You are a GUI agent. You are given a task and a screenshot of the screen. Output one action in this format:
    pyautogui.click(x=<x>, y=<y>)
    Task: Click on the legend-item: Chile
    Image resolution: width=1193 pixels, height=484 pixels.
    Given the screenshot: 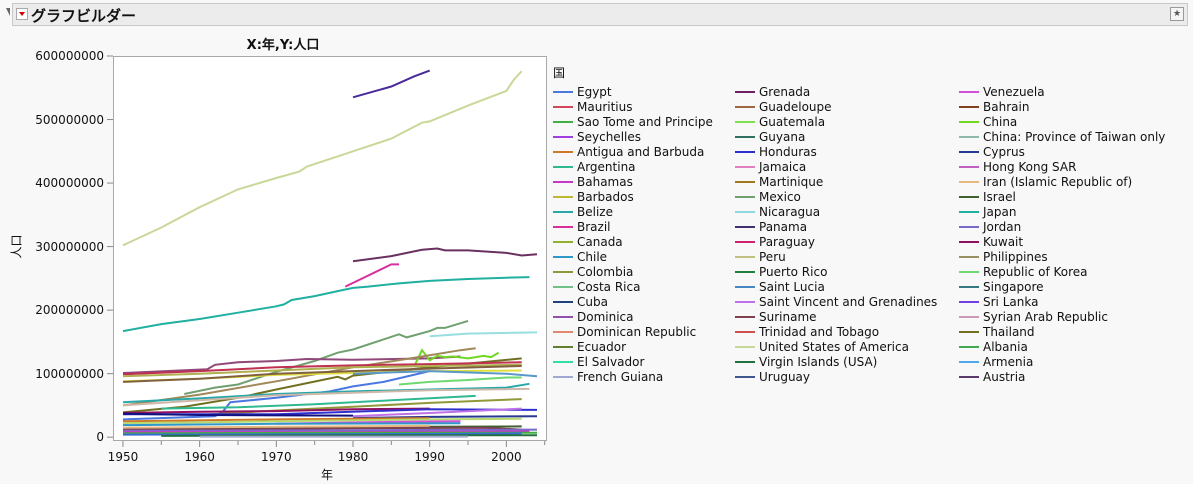 What is the action you would take?
    pyautogui.click(x=580, y=257)
    